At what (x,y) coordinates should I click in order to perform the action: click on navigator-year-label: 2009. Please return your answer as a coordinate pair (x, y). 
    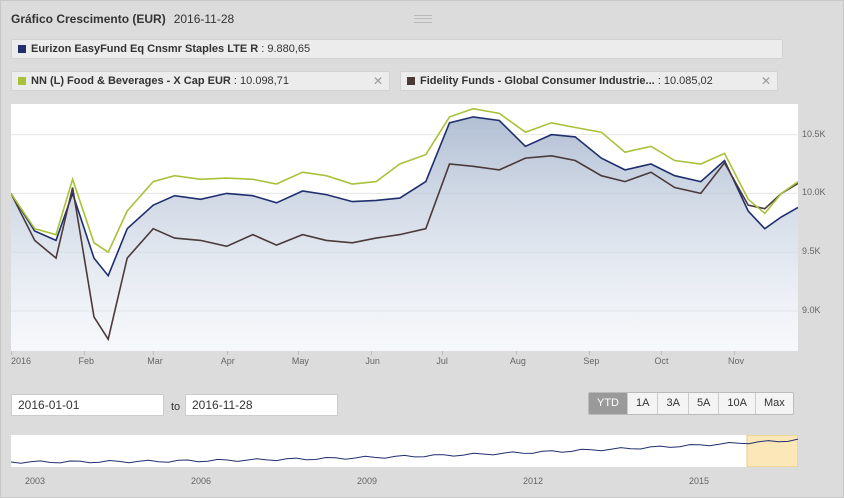
    Looking at the image, I should click on (367, 481).